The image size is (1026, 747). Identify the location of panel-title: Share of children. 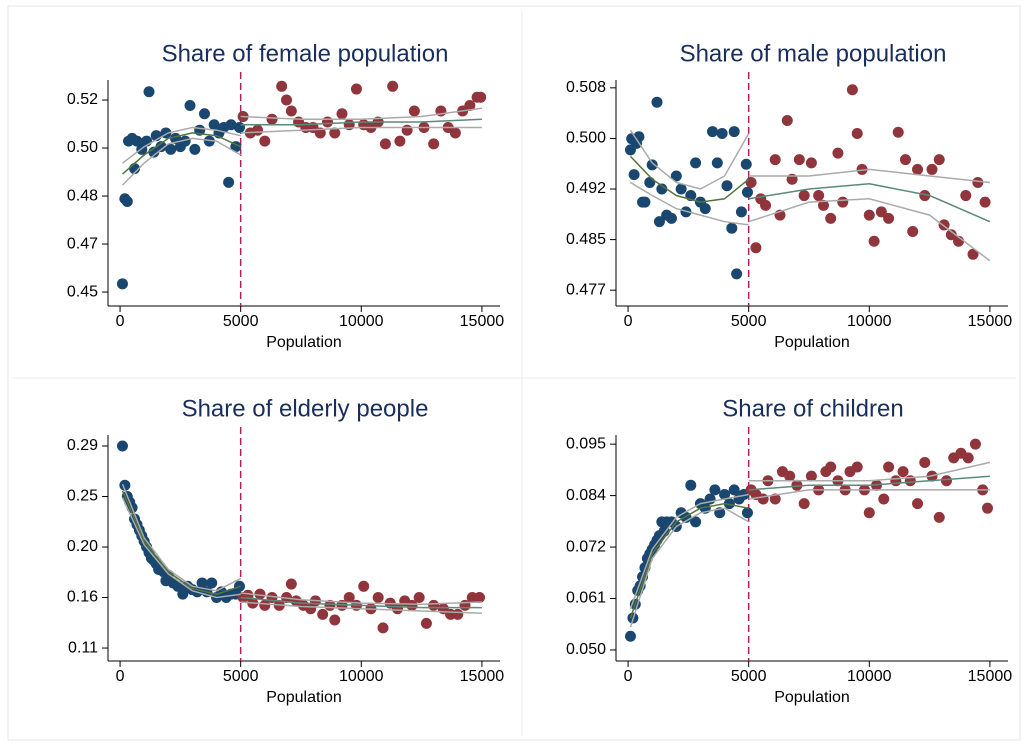
(812, 408).